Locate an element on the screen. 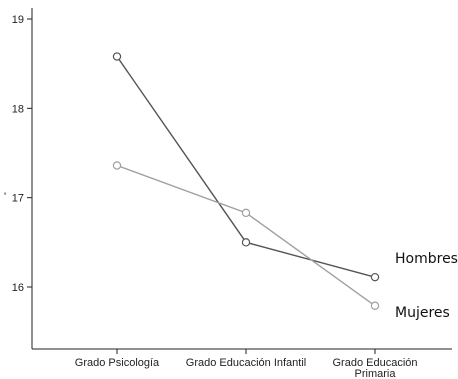 The image size is (458, 379). legend-label-hombres: Hombres is located at coordinates (426, 259).